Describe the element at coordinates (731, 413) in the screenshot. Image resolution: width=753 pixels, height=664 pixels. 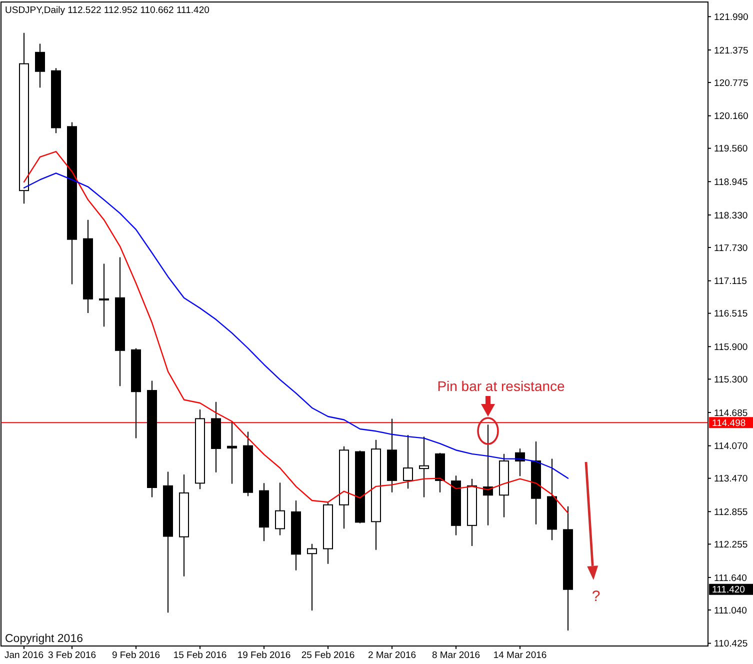
I see `y-tick-label: 114.685` at that location.